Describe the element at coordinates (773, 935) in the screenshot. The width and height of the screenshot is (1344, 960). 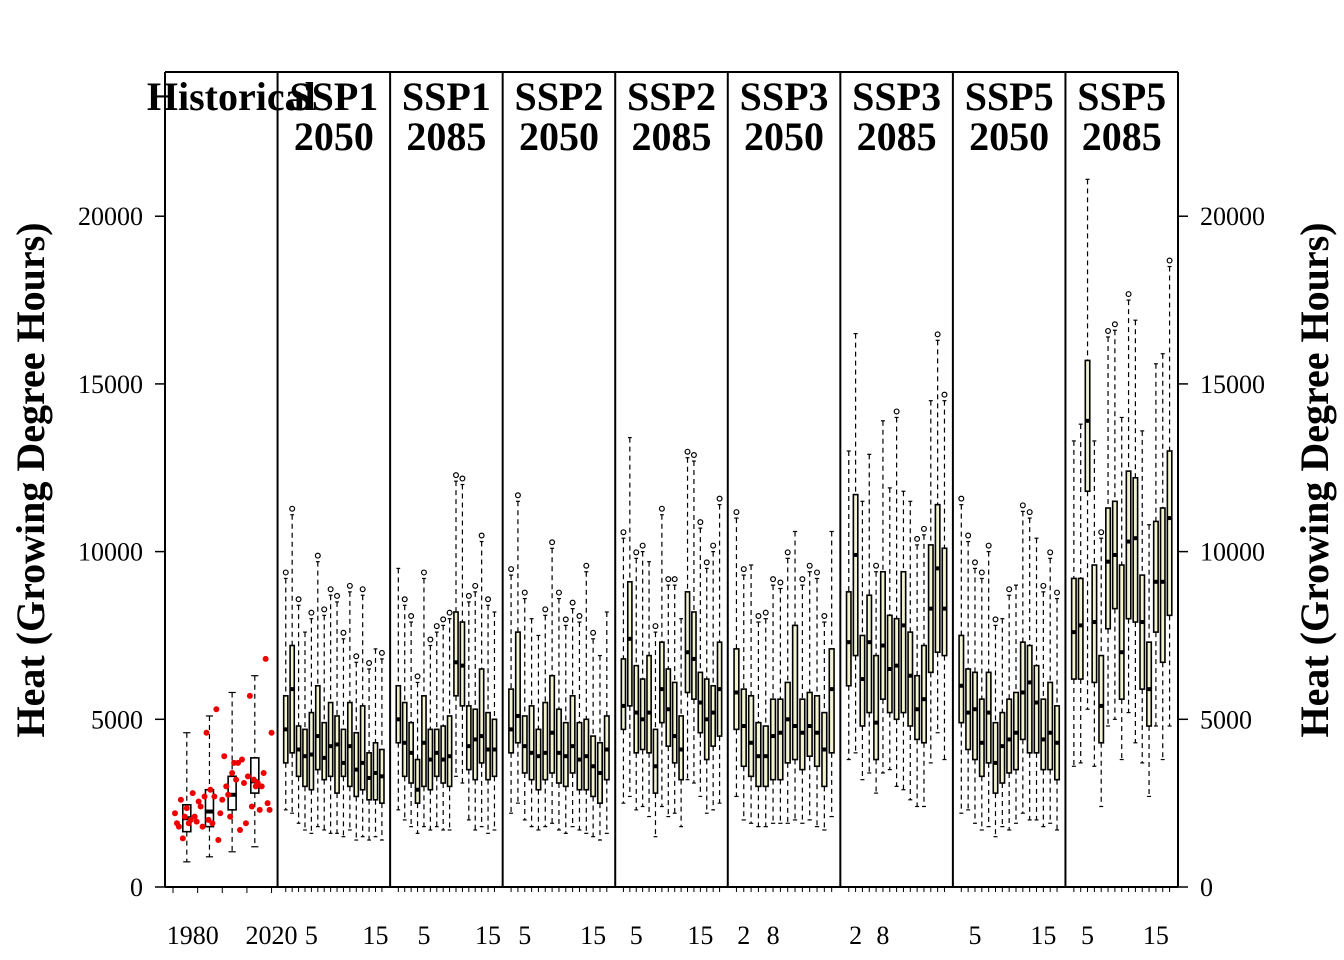
I see `x-tick-label: 8` at that location.